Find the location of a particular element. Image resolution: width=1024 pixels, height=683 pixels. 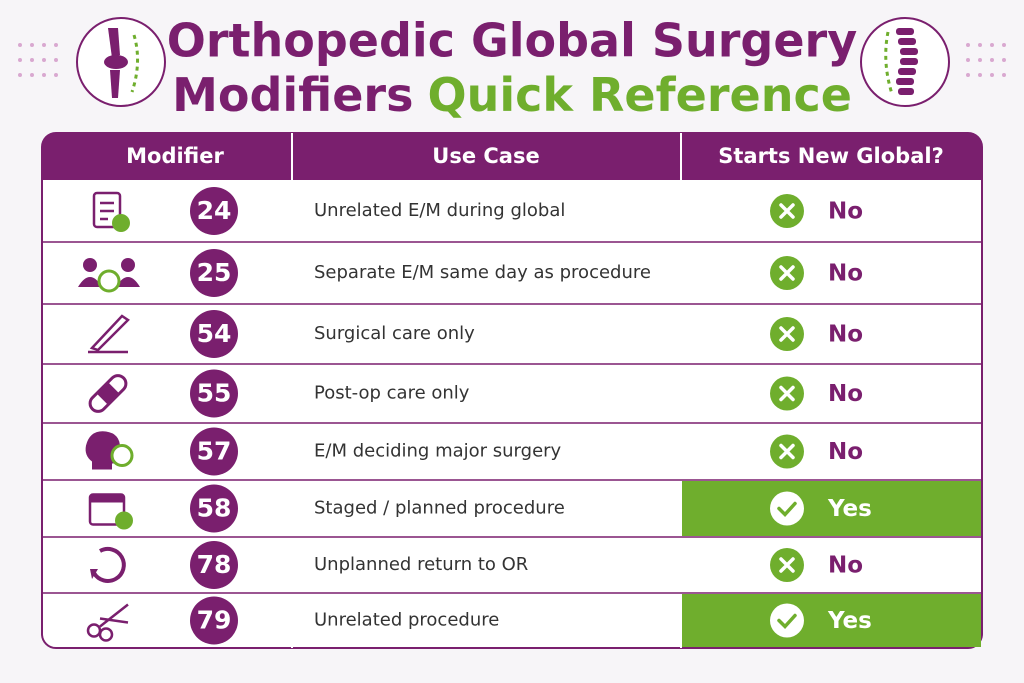

table-row: 24 Unrelated E/M during global No is located at coordinates (536, 211).